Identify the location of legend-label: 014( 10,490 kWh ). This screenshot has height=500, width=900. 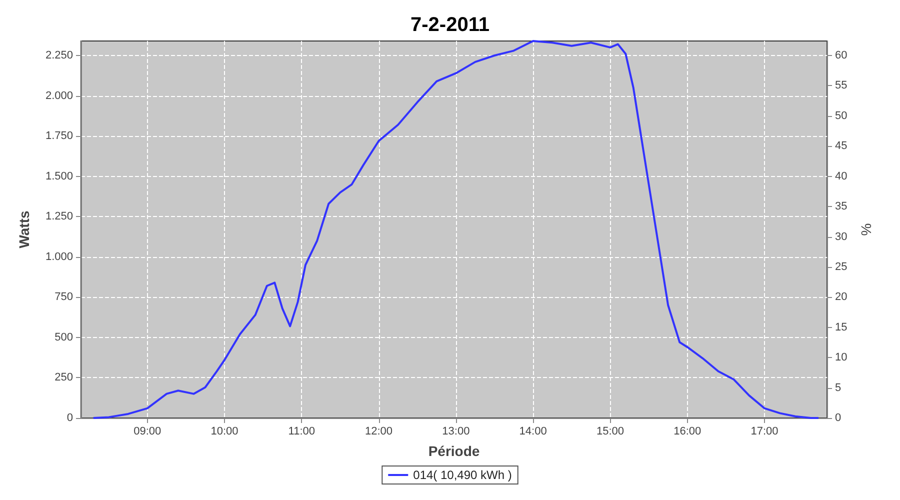
(462, 475).